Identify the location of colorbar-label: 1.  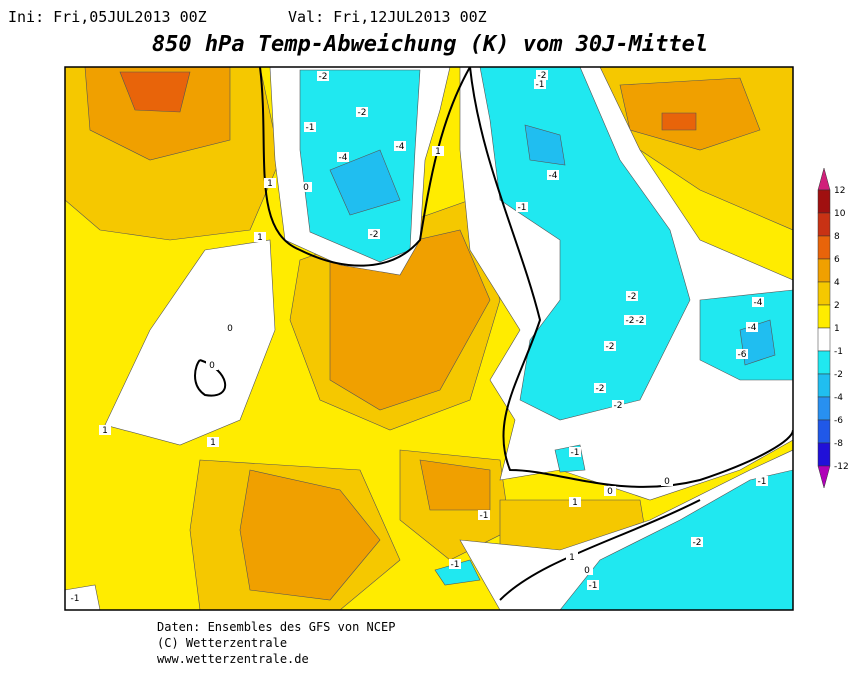
(837, 329).